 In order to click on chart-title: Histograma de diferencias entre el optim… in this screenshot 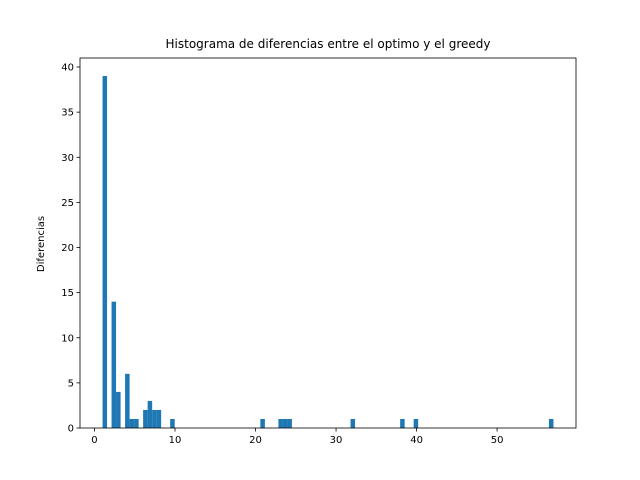, I will do `click(328, 44)`.